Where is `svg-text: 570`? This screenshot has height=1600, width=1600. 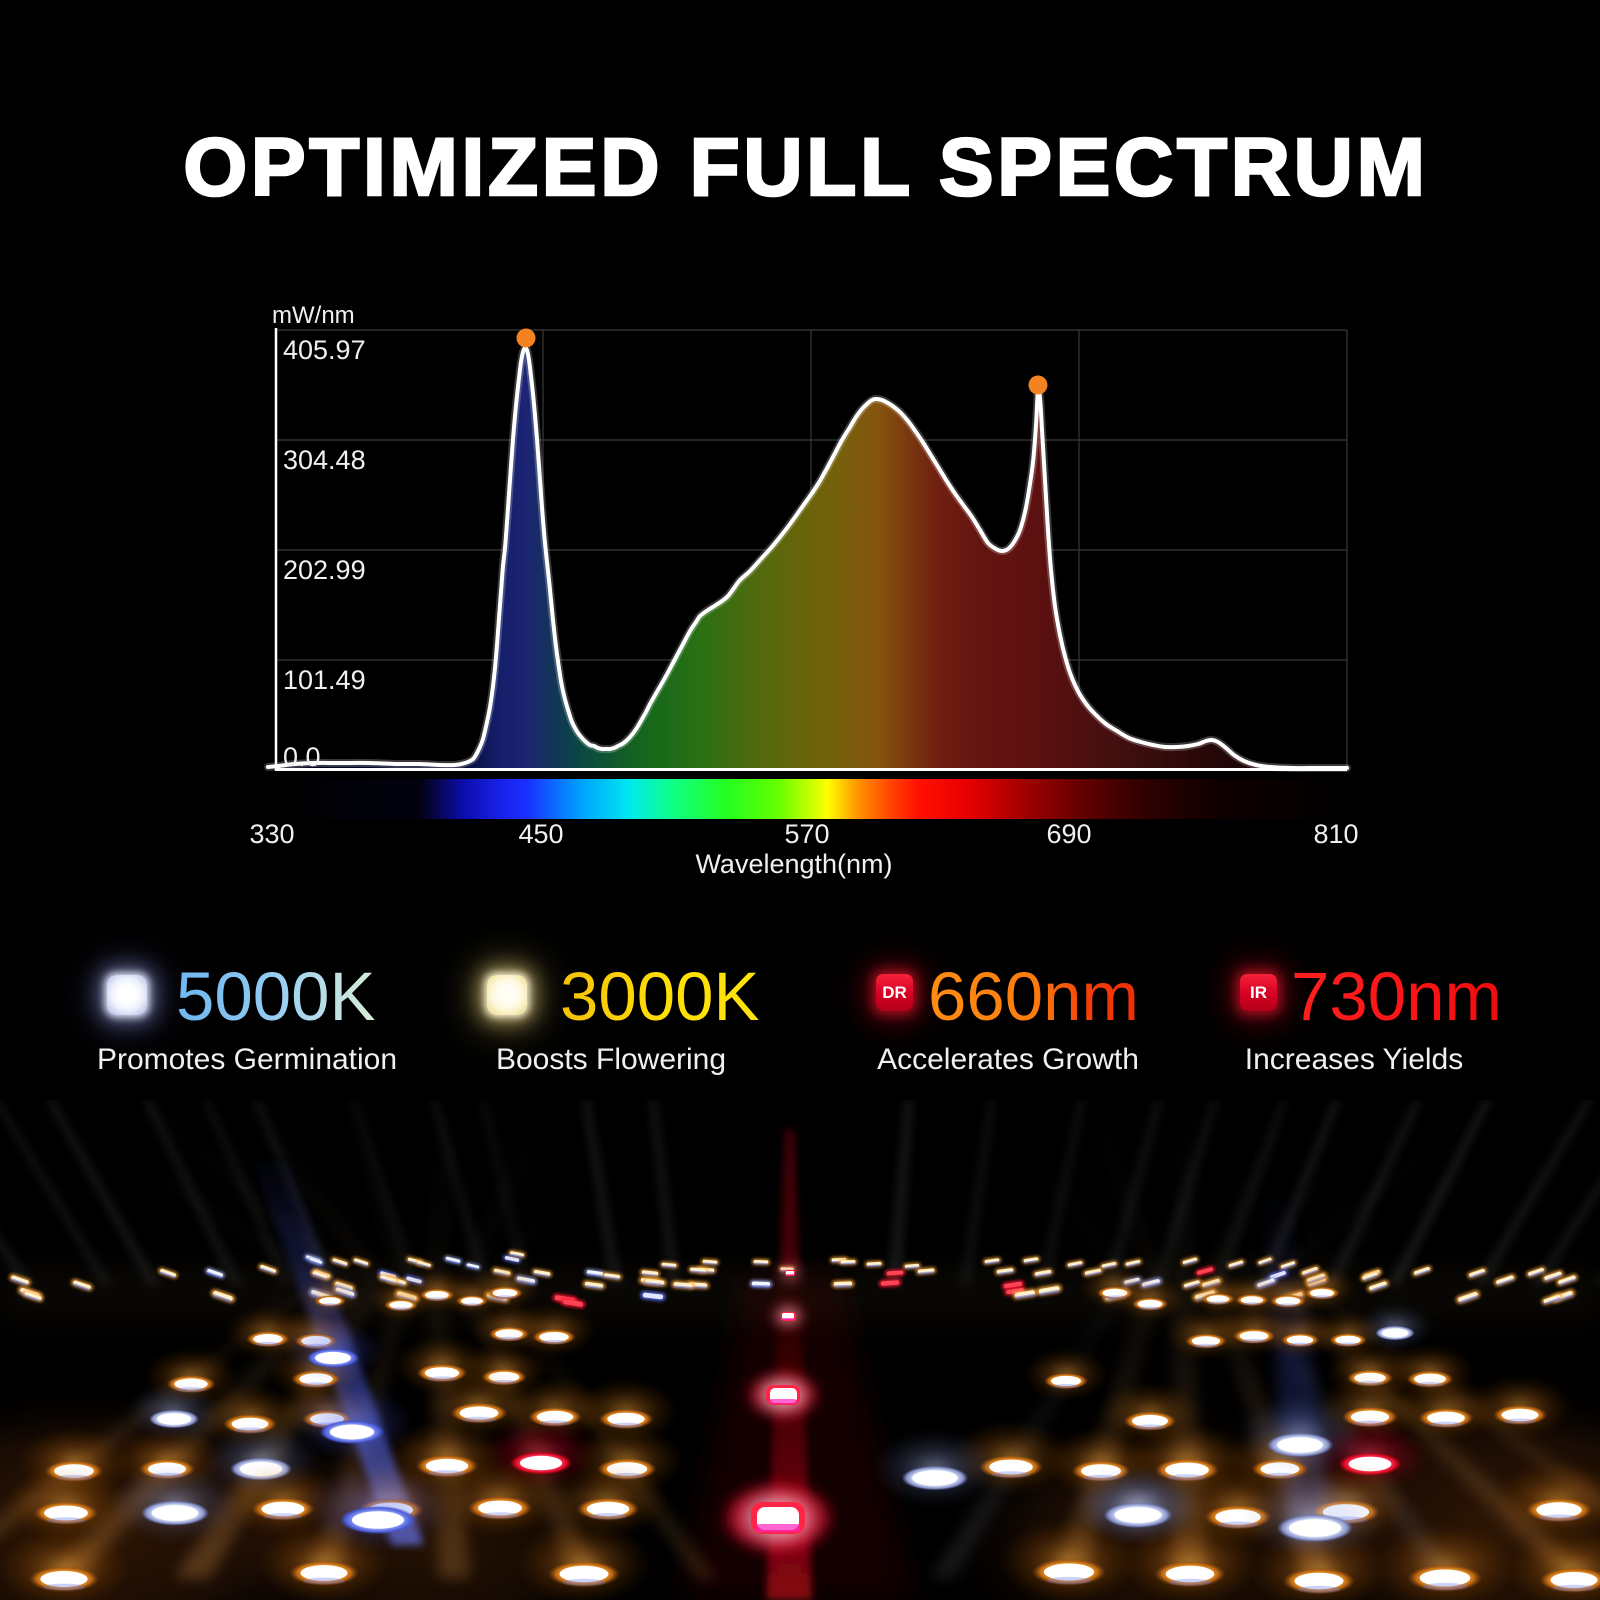 svg-text: 570 is located at coordinates (806, 834).